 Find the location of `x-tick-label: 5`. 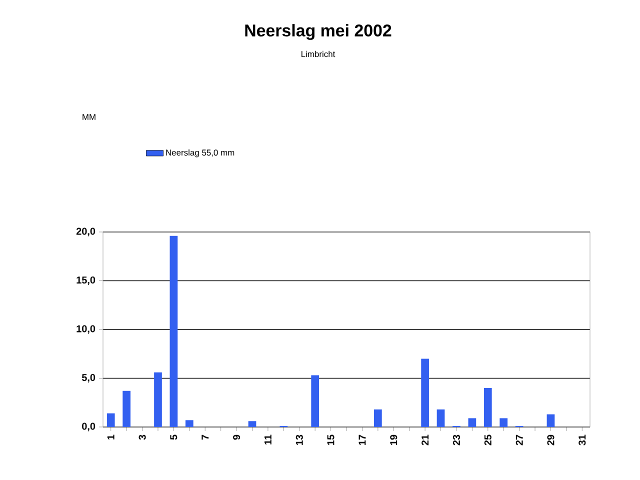

x-tick-label: 5 is located at coordinates (174, 437).